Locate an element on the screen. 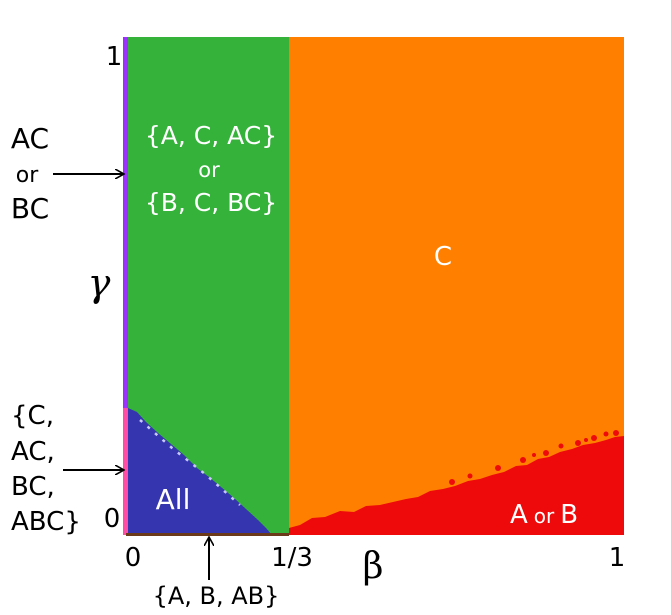  red-boundary-speckle is located at coordinates (534, 457).